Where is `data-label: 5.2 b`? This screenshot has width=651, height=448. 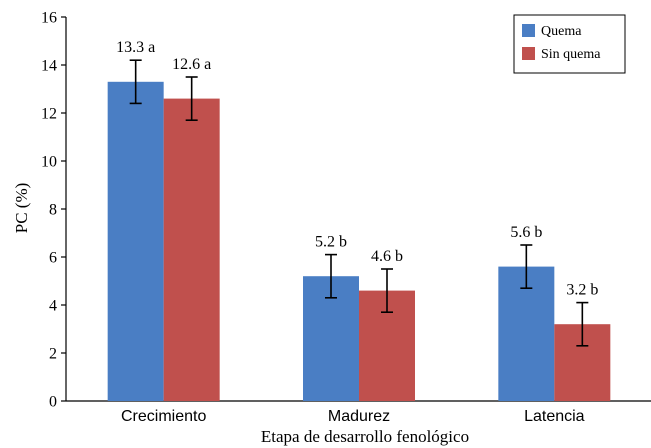 data-label: 5.2 b is located at coordinates (331, 242).